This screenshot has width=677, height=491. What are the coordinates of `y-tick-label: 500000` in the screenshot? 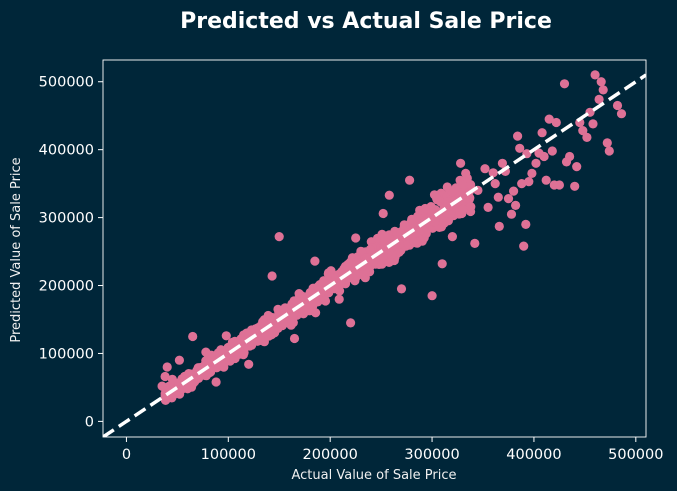 It's located at (66, 83).